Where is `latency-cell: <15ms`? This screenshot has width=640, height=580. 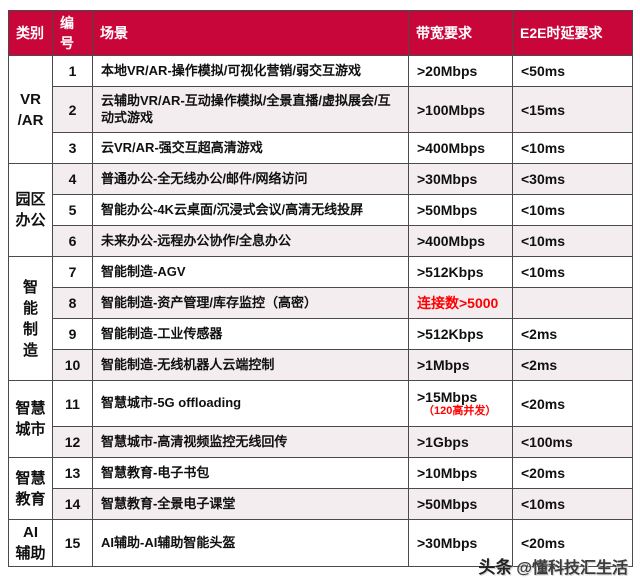 latency-cell: <15ms is located at coordinates (572, 109).